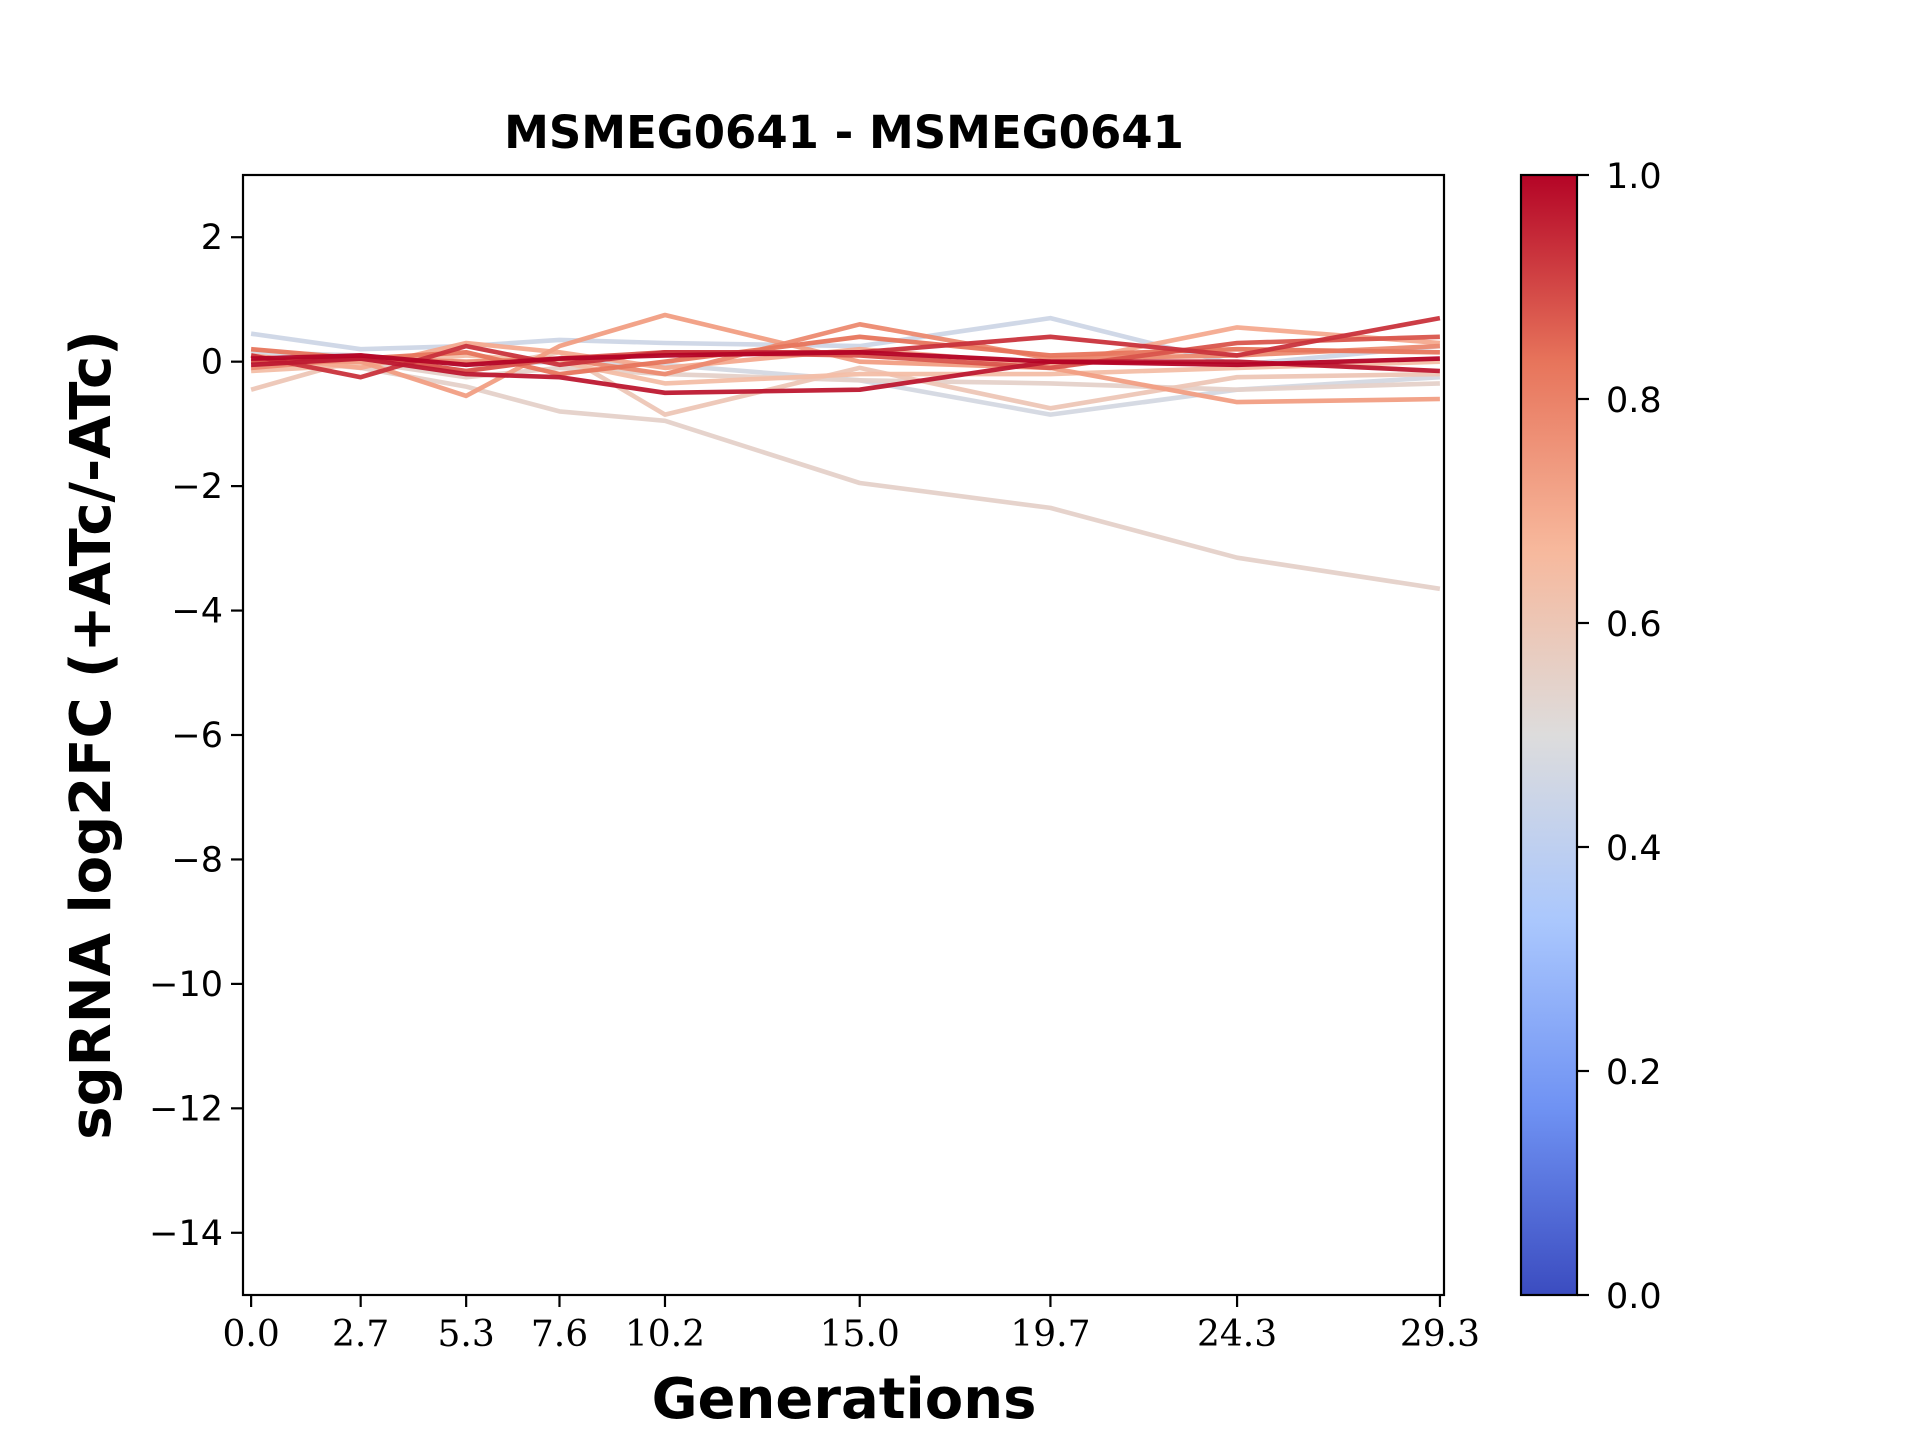  I want to click on y-tick-label: −12, so click(186, 1109).